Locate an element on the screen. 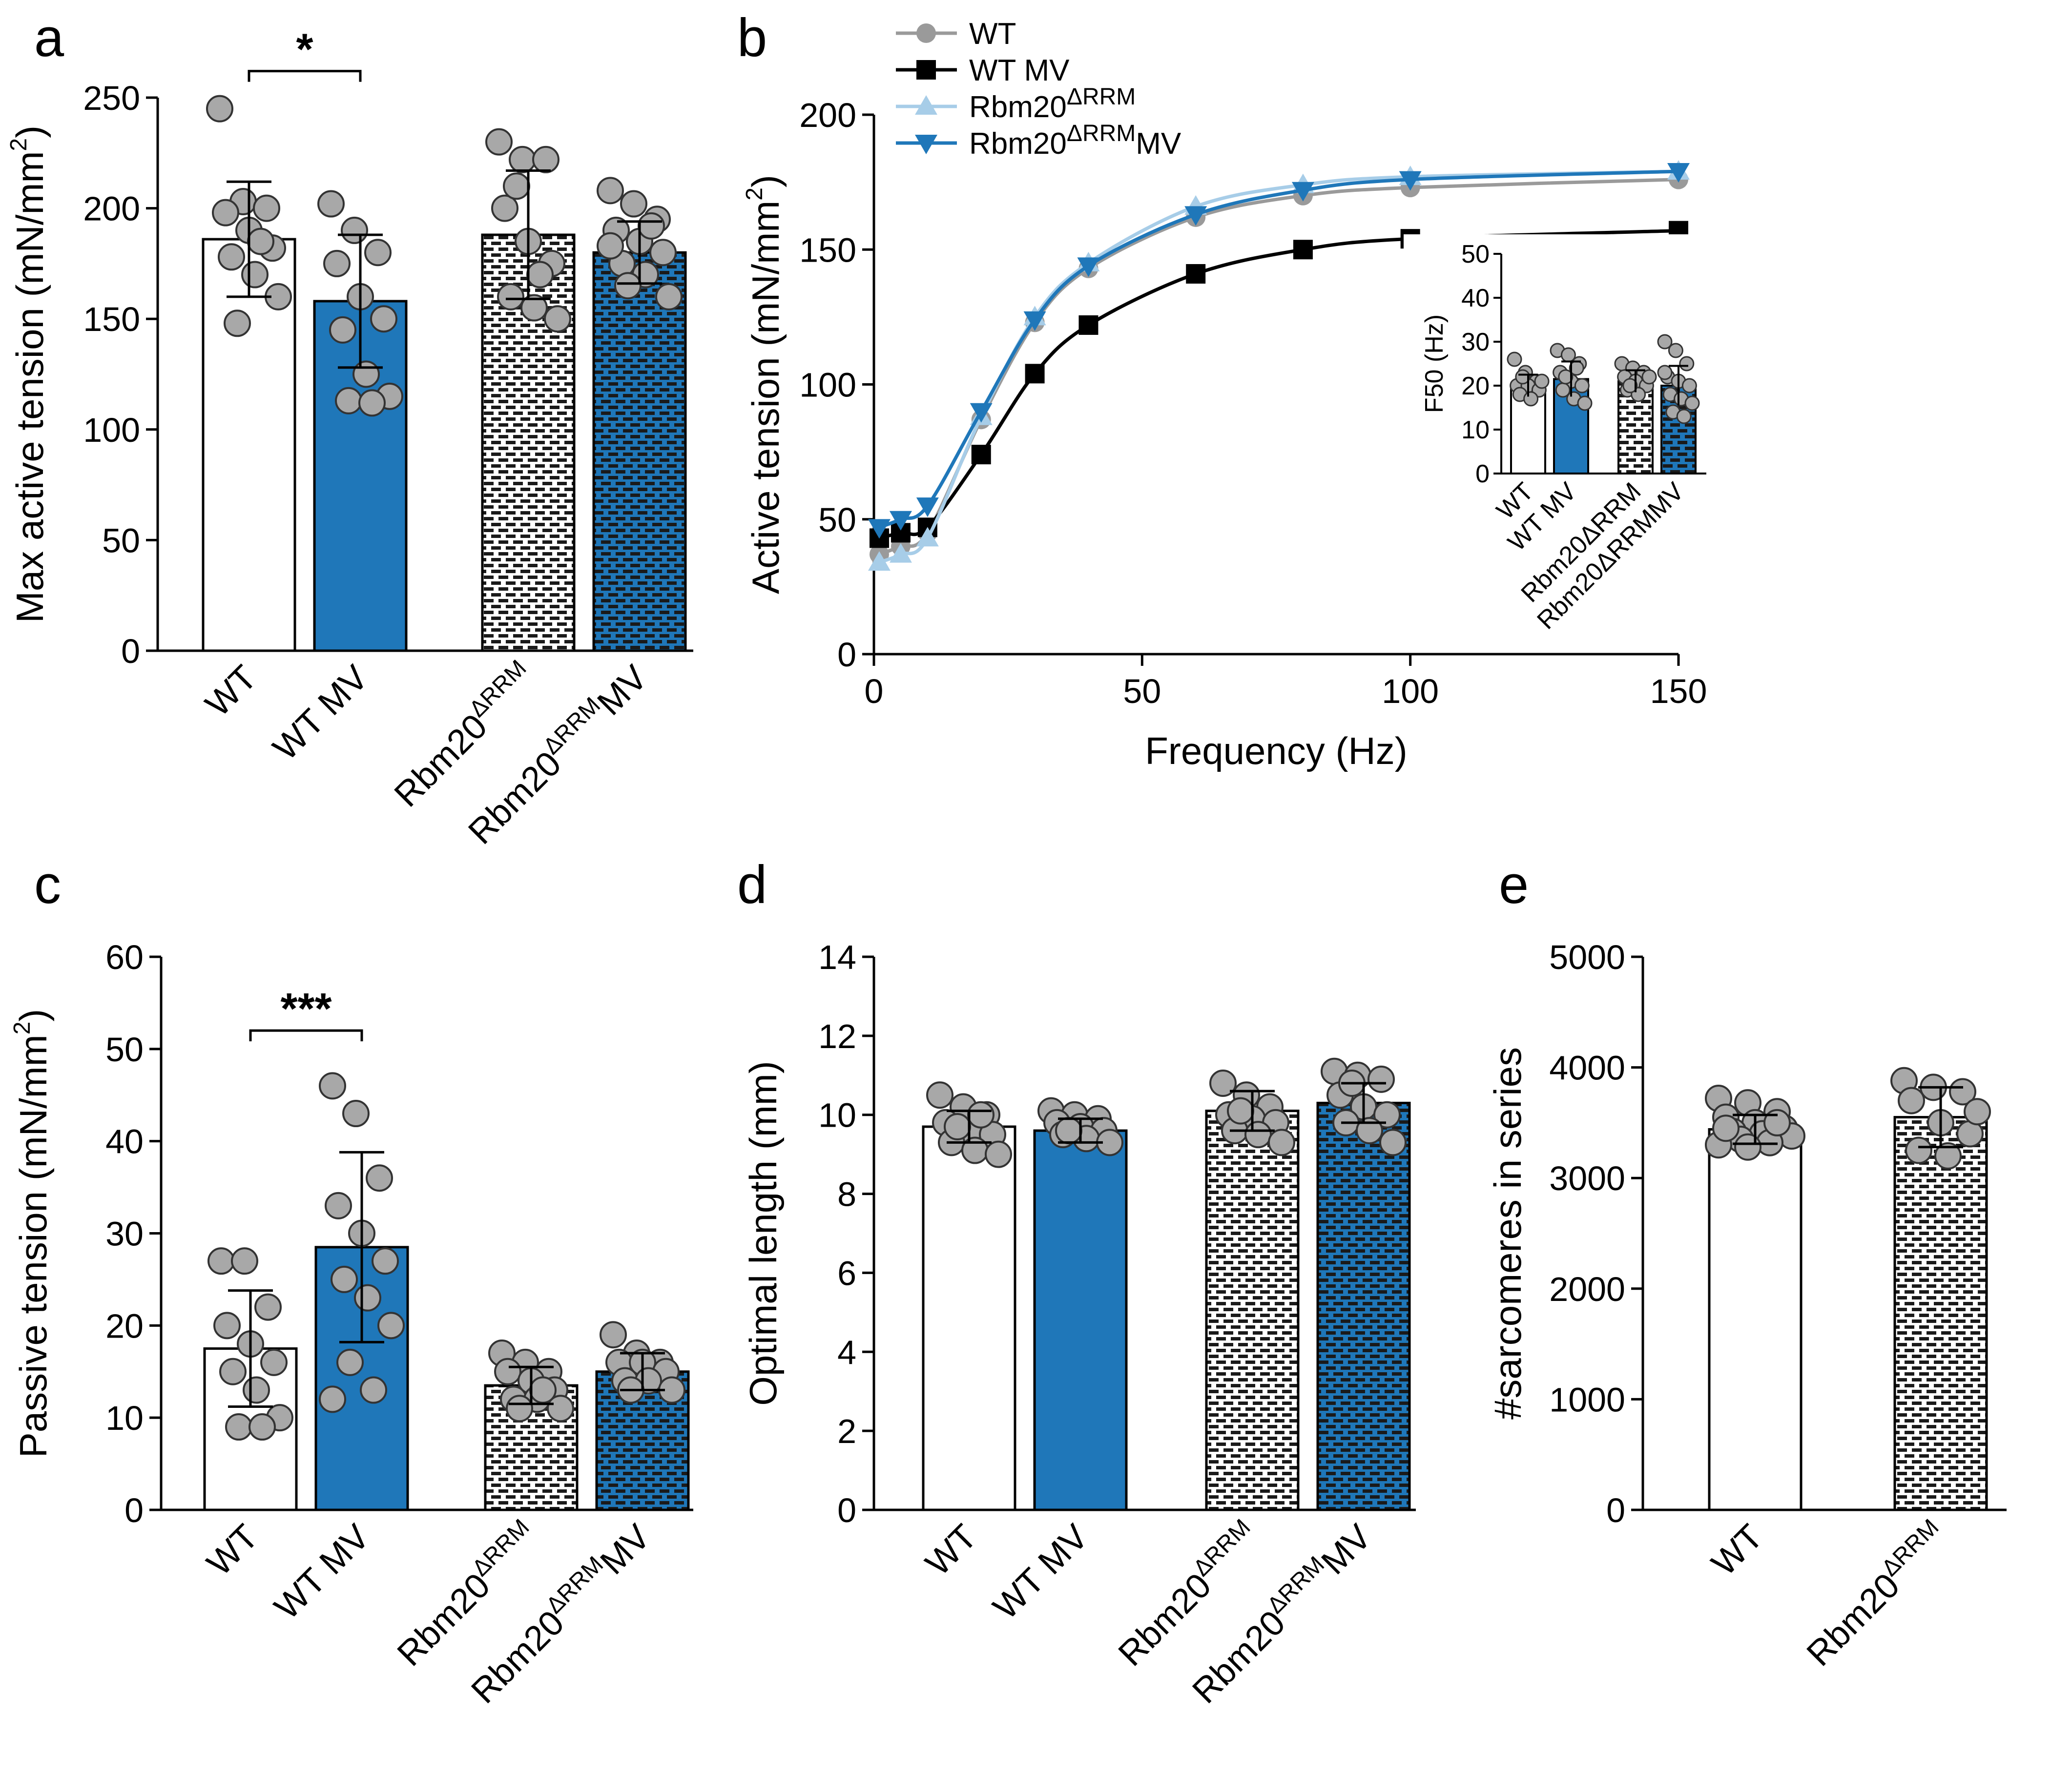 The image size is (2072, 1773). y-tick-label: 4000 is located at coordinates (1587, 1068).